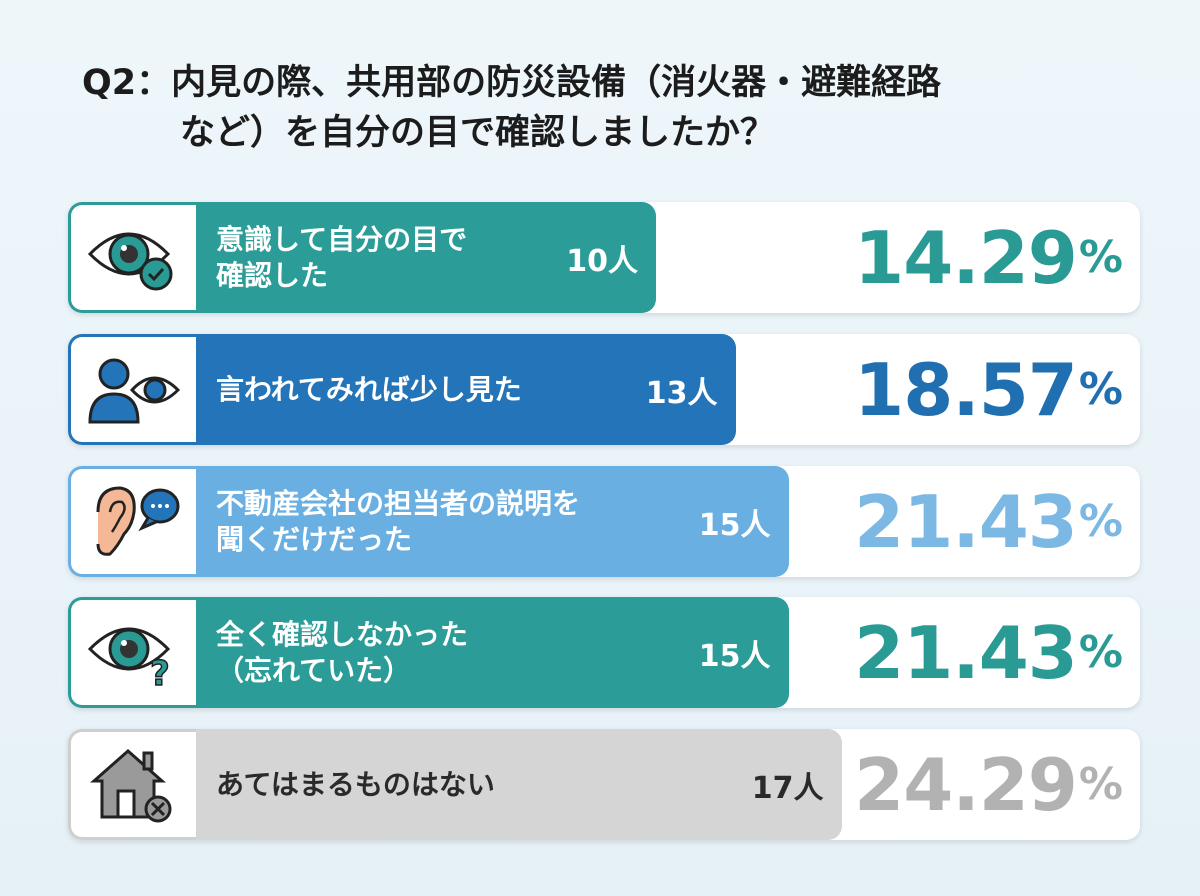 This screenshot has width=1200, height=896. I want to click on bar-row: 不動産会社の担当者の説明を 聞くだけだった 15人 21.43%, so click(604, 521).